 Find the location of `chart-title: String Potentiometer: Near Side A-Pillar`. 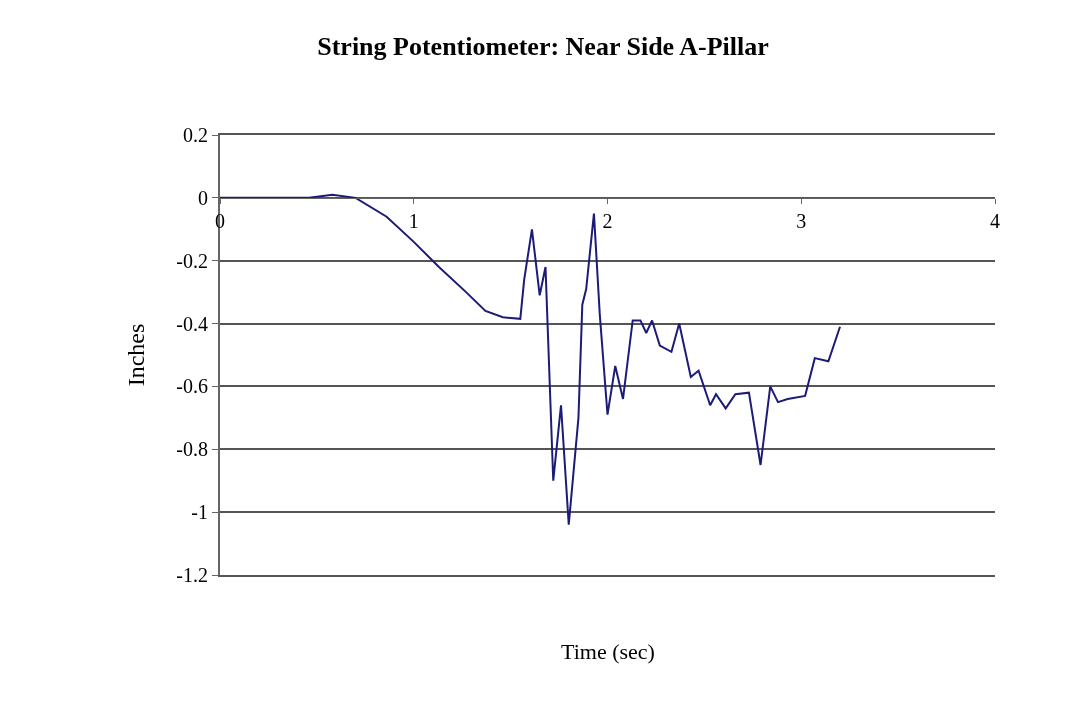

chart-title: String Potentiometer: Near Side A-Pillar is located at coordinates (543, 47).